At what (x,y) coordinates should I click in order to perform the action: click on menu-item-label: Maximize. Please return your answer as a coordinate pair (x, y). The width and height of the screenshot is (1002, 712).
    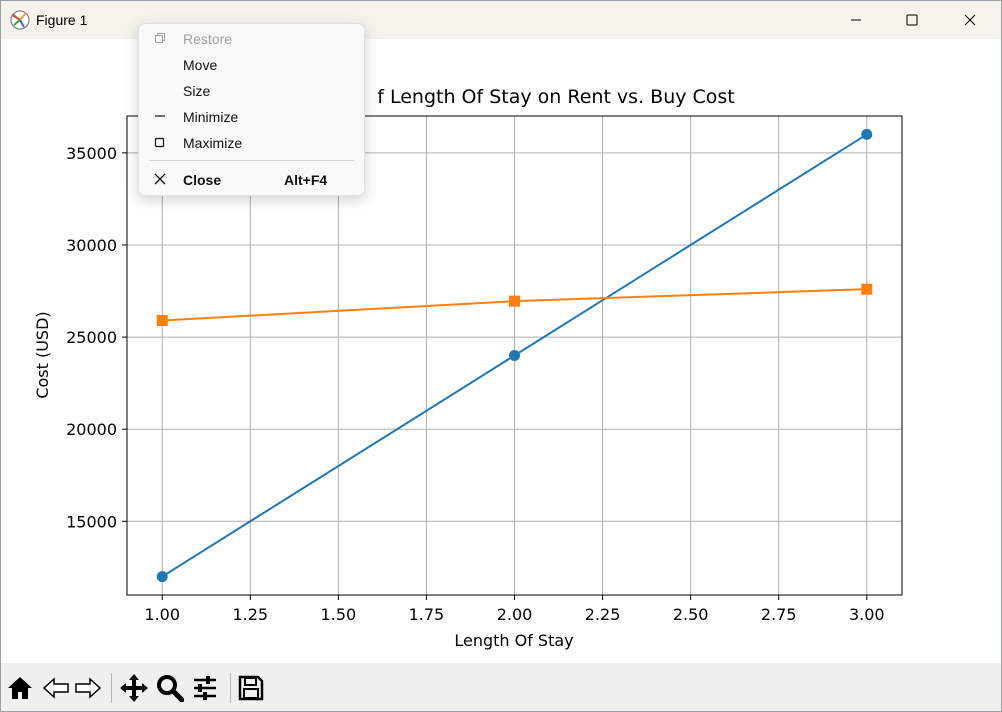
    Looking at the image, I should click on (213, 143).